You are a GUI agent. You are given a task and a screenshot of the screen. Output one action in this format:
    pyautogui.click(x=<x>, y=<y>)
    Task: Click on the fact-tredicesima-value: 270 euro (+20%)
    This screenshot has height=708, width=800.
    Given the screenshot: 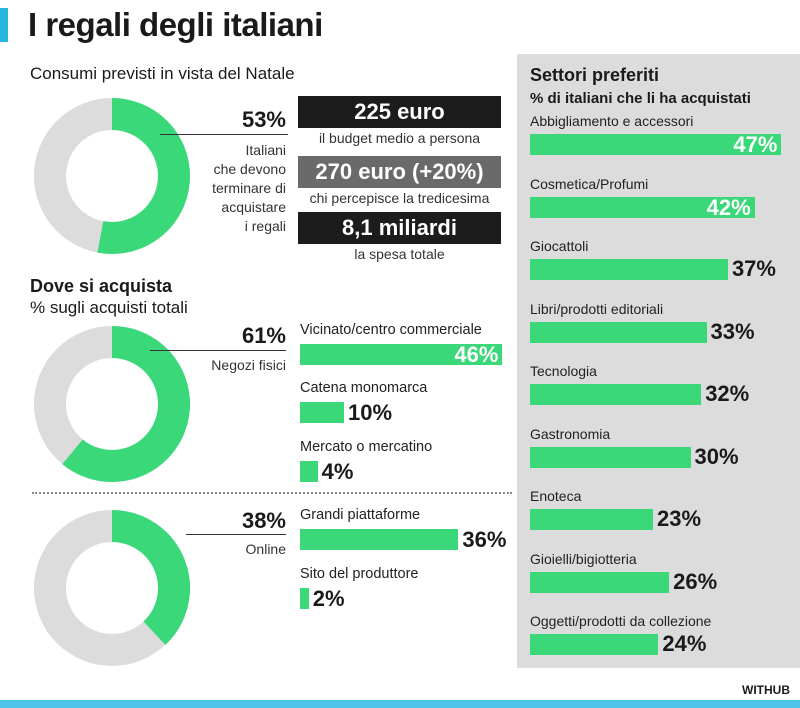 What is the action you would take?
    pyautogui.click(x=399, y=172)
    